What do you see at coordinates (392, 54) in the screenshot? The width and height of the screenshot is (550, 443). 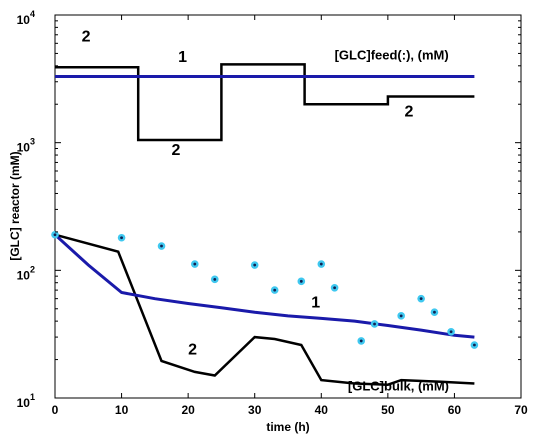 I see `chart-annotation: [GLC]feed(:), (mM)` at bounding box center [392, 54].